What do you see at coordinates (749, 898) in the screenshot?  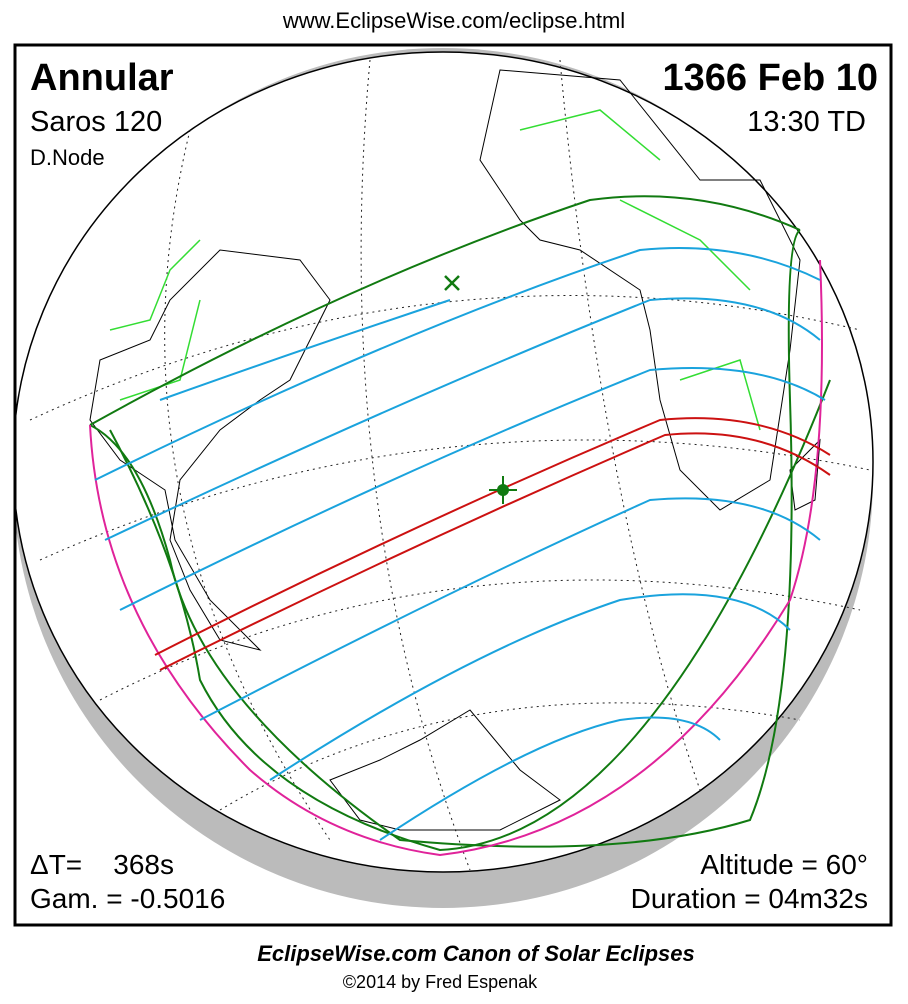 I see `duration: Duration = 04m32s` at bounding box center [749, 898].